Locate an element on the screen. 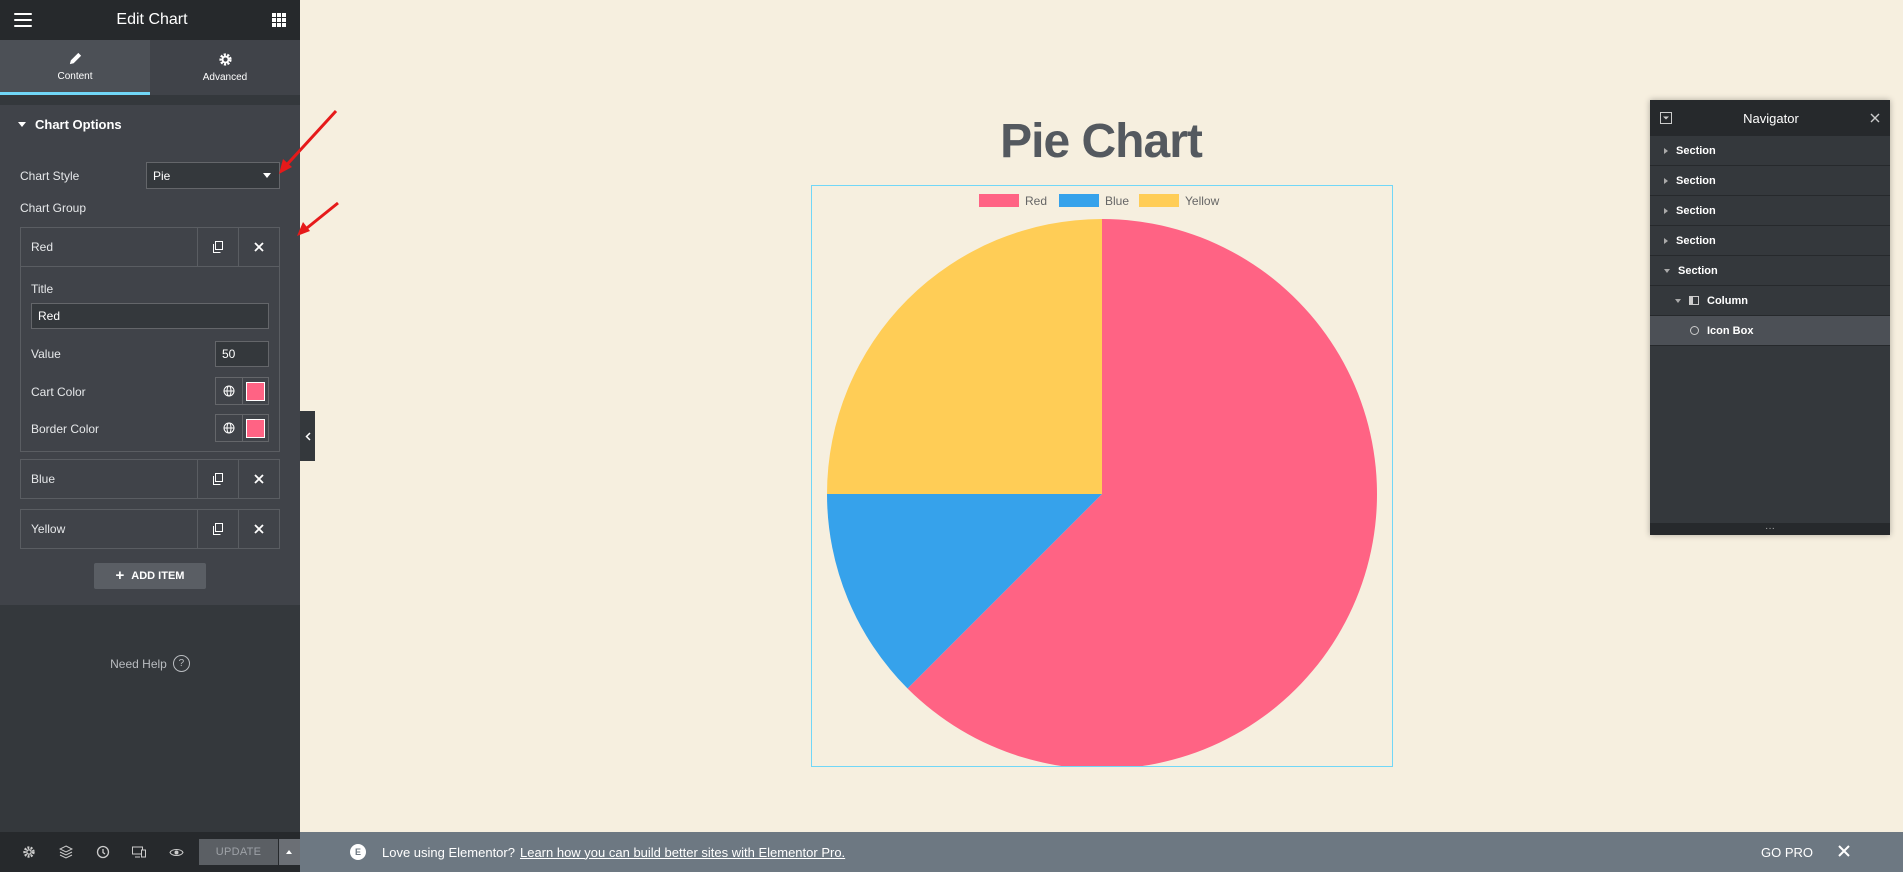 The width and height of the screenshot is (1903, 872). legend-item-yellow: Yellow is located at coordinates (1179, 201).